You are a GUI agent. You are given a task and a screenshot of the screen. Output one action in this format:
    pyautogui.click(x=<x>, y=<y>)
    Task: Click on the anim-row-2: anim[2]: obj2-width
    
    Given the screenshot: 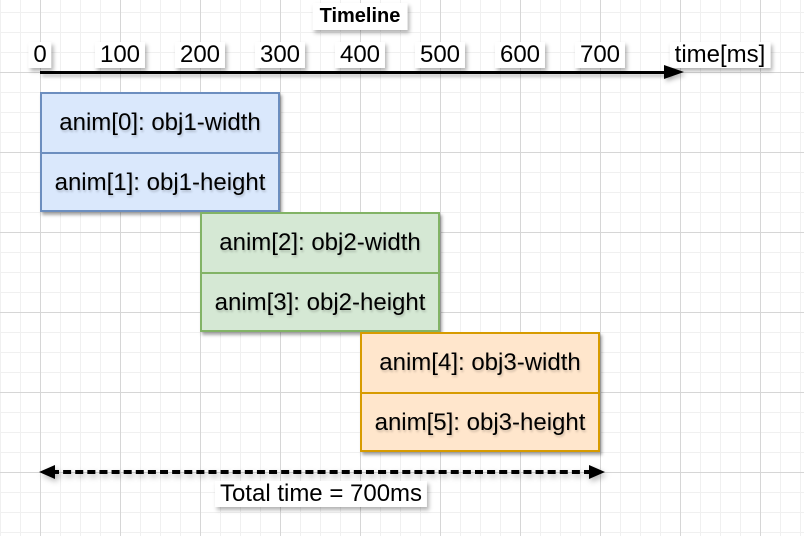 What is the action you would take?
    pyautogui.click(x=320, y=243)
    